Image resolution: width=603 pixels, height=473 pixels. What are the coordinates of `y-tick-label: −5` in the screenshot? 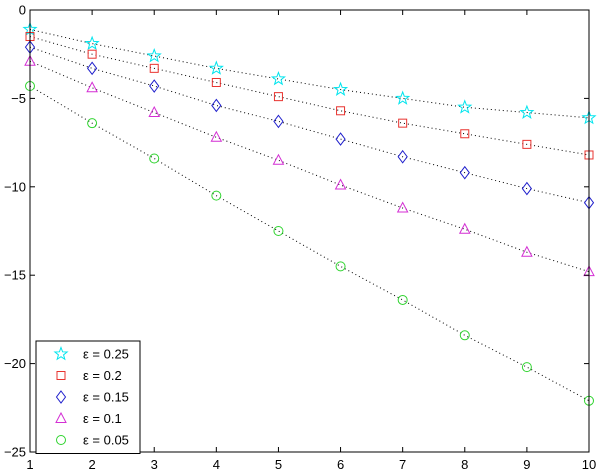 It's located at (18, 98).